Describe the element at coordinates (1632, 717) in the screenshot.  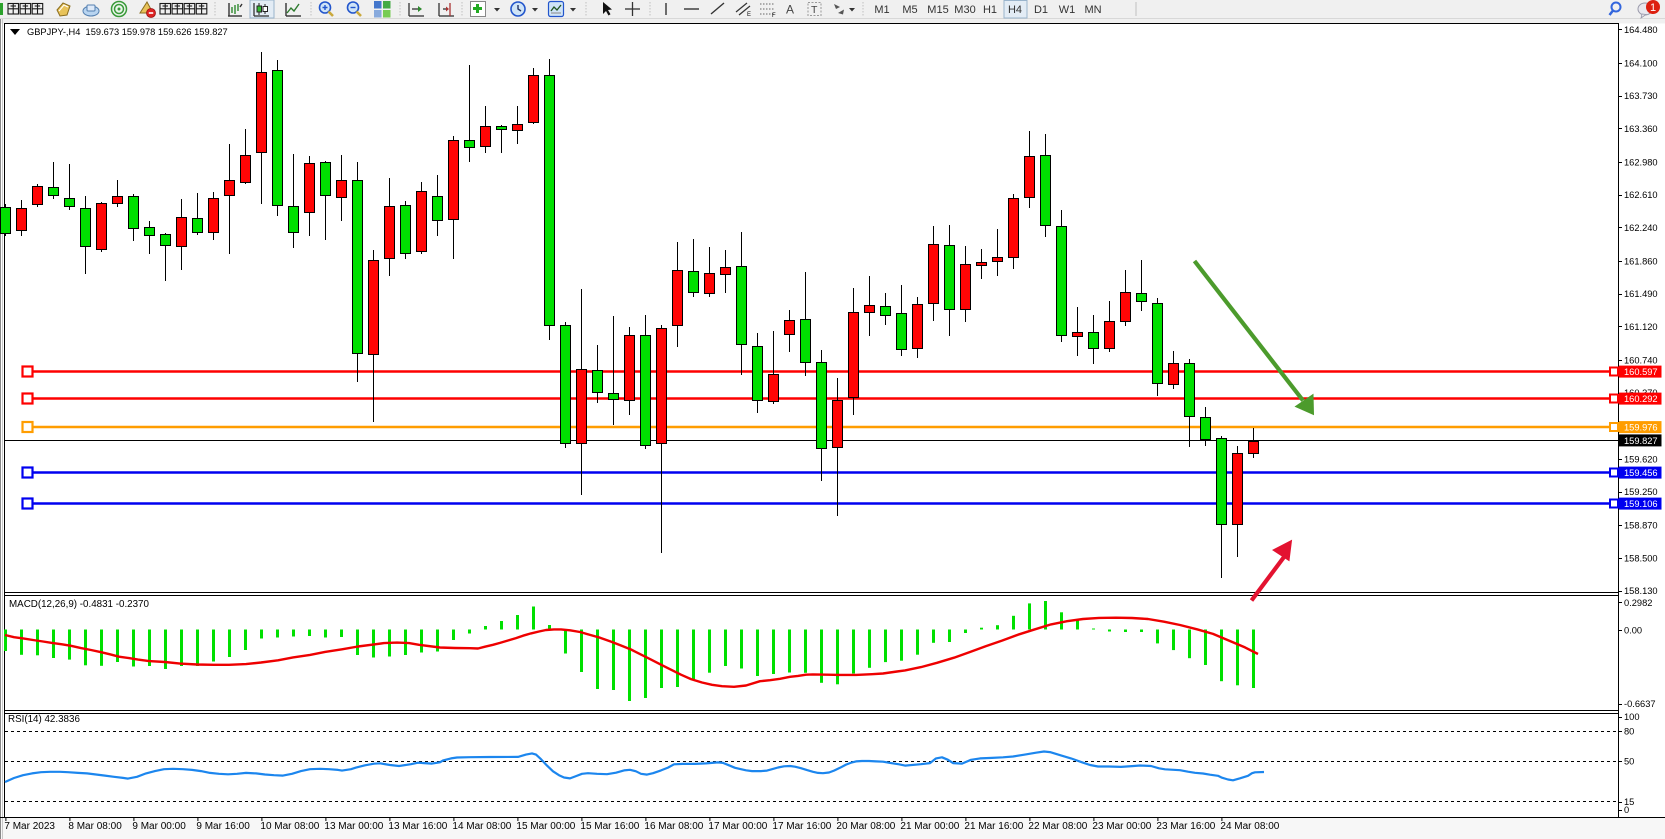
I see `svg-text: 100` at that location.